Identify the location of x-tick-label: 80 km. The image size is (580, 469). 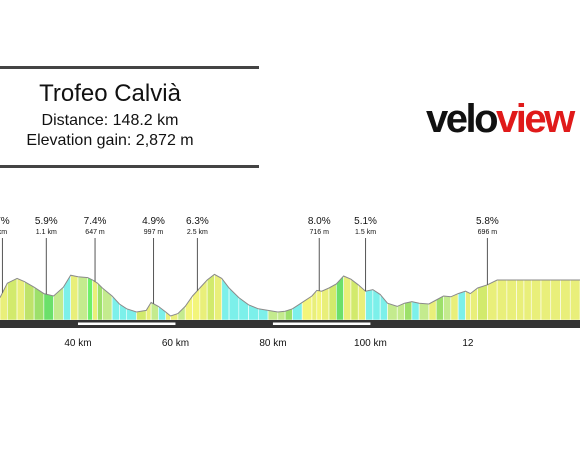
(272, 343).